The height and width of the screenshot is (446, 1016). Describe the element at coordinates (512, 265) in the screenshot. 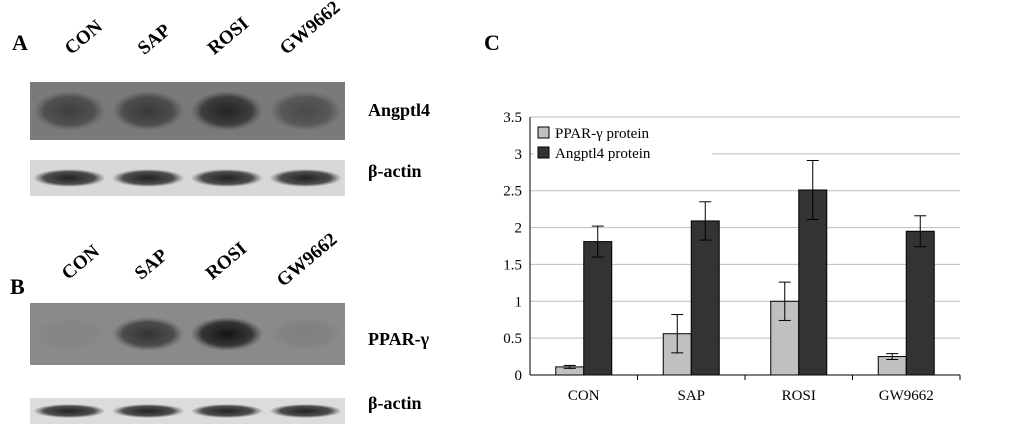

I see `y-tick-label: 1.5` at that location.